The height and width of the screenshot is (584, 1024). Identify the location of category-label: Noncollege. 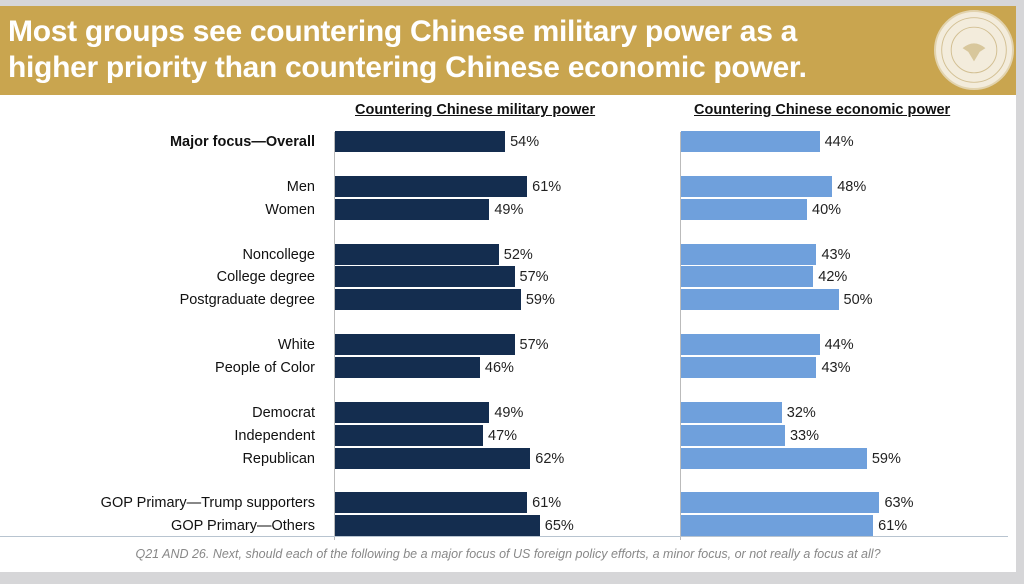
(278, 255).